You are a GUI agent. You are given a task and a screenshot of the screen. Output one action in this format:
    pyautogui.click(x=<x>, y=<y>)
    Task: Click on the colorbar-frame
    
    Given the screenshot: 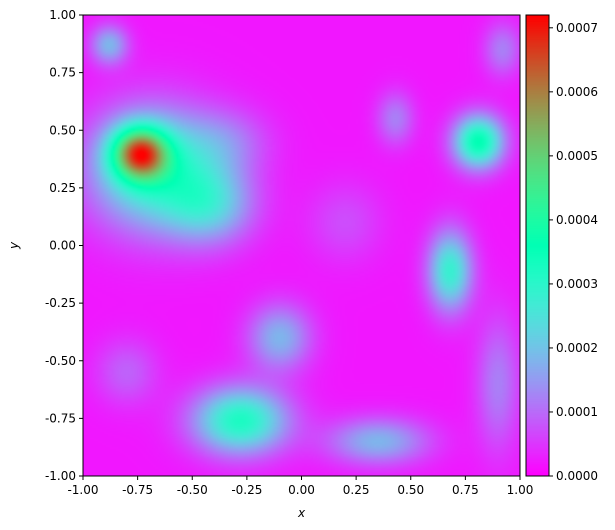 What is the action you would take?
    pyautogui.click(x=537, y=245)
    